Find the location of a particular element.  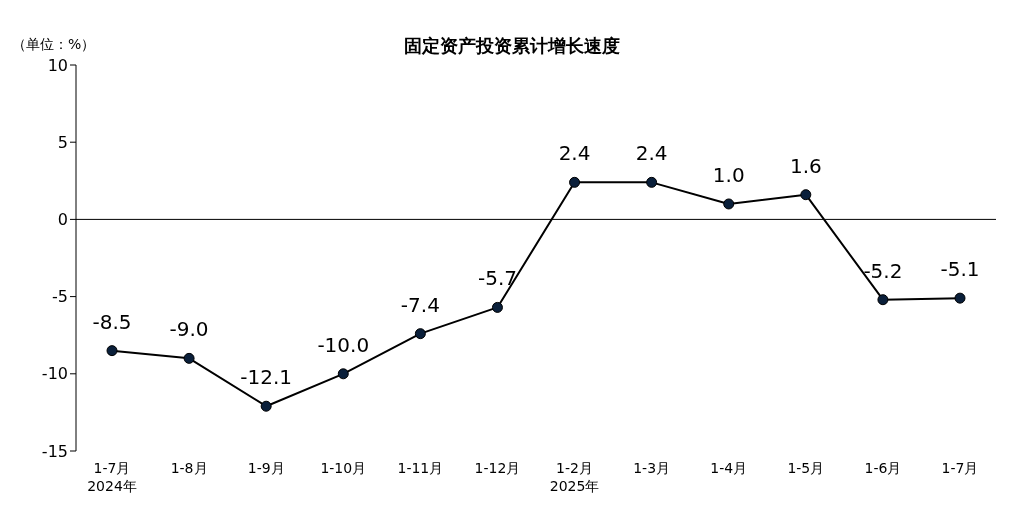

x-tick-label: 1-12月 is located at coordinates (497, 468).